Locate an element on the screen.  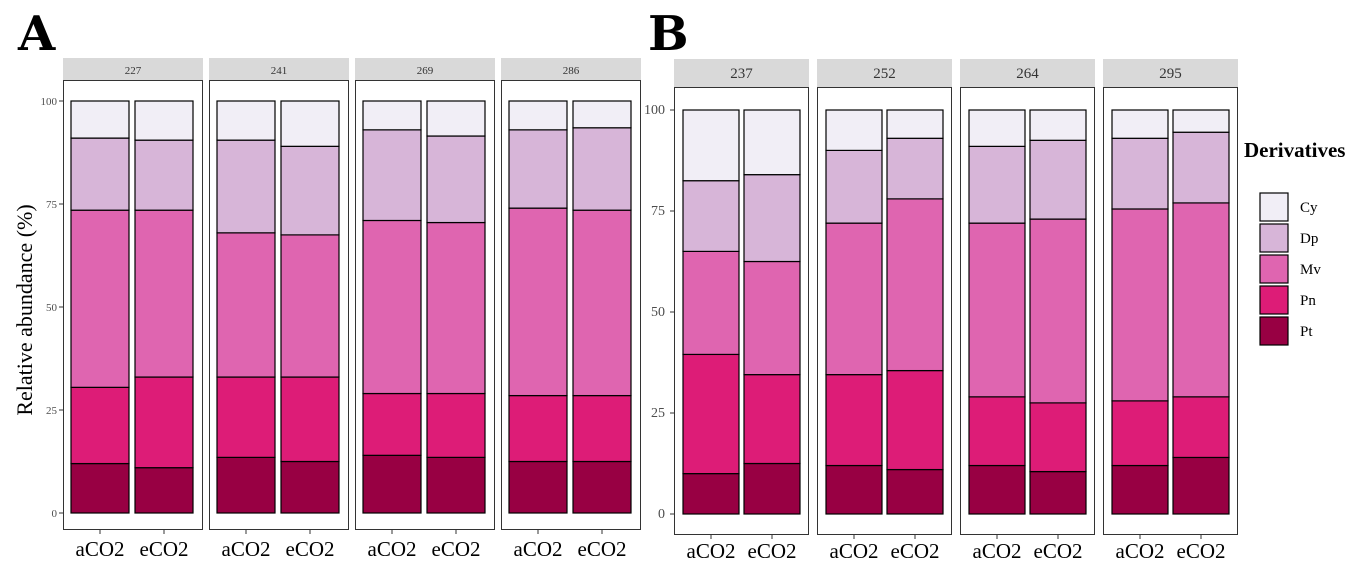
facet-strip-label: 237 is located at coordinates (741, 74).